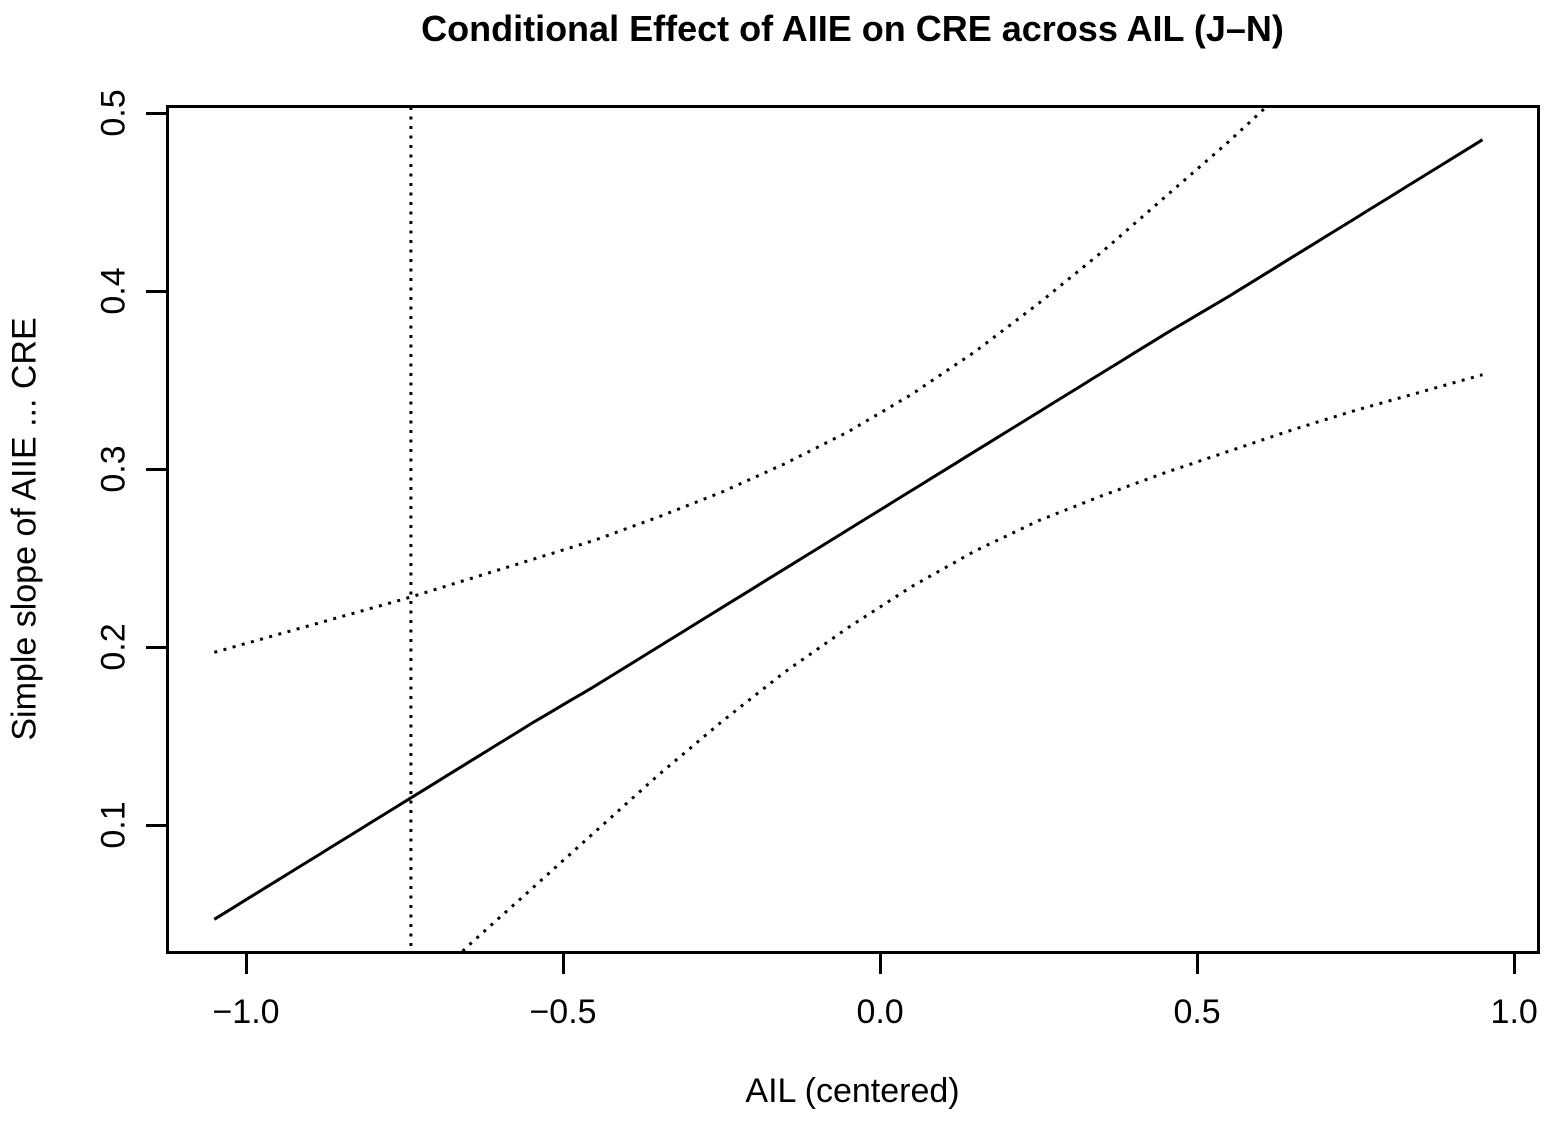 The height and width of the screenshot is (1123, 1547). What do you see at coordinates (113, 291) in the screenshot?
I see `y-tick-label-text: 0.4` at bounding box center [113, 291].